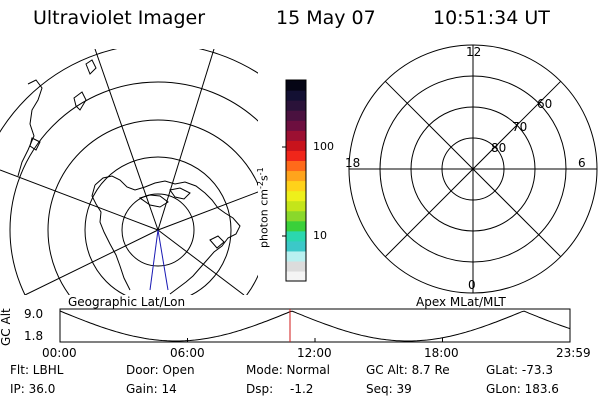  What do you see at coordinates (519, 370) in the screenshot?
I see `glat-status: GLat: -73.3` at bounding box center [519, 370].